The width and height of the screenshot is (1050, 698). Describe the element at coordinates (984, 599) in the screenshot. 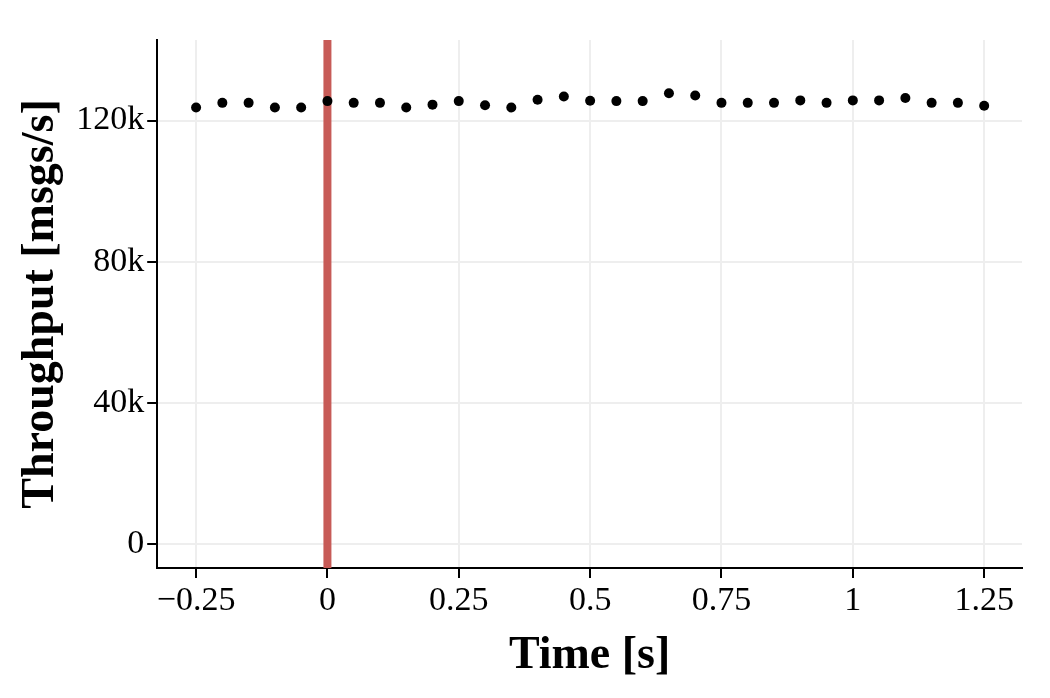

I see `x-tick-label: 1.25` at that location.